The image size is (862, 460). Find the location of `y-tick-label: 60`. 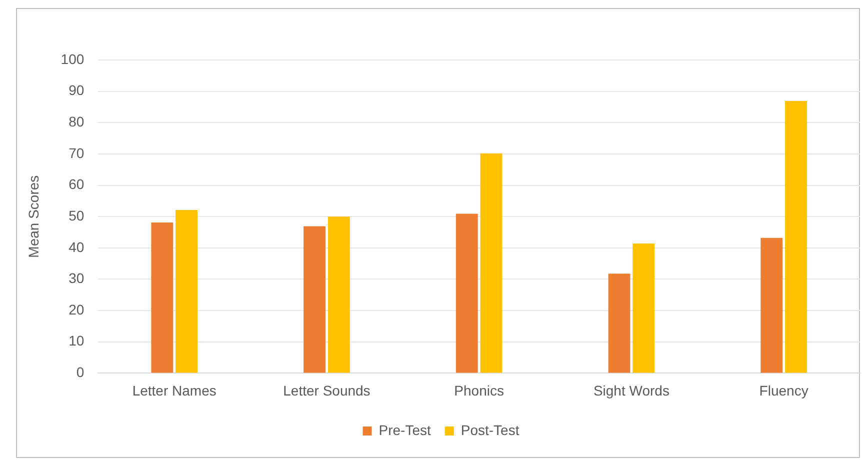

y-tick-label: 60 is located at coordinates (76, 184).